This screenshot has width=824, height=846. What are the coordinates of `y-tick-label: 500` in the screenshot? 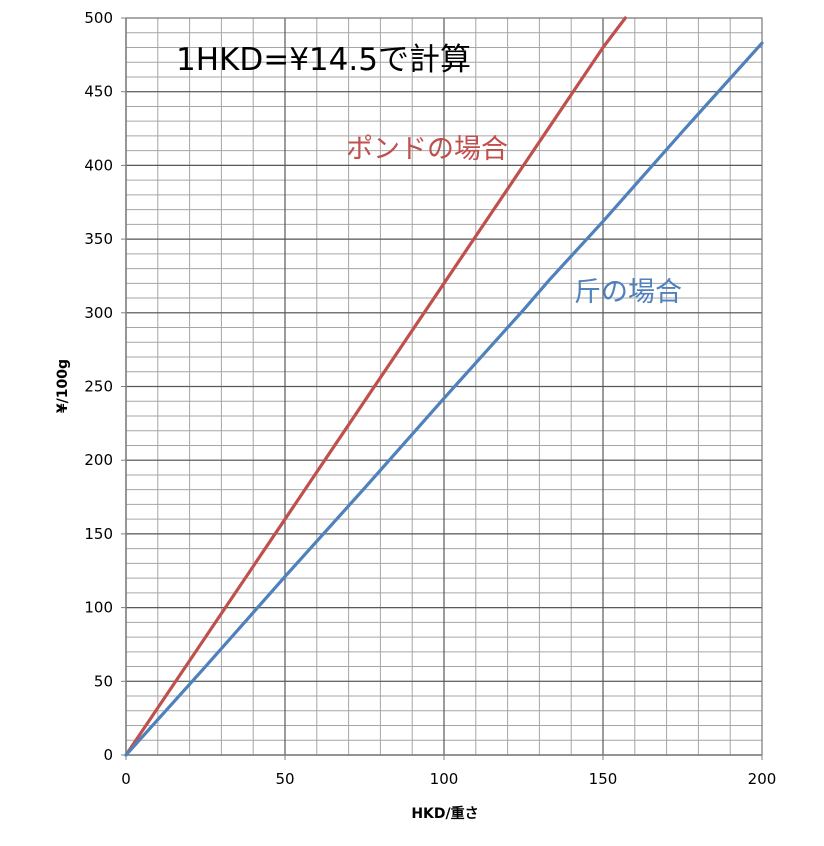 It's located at (98, 18).